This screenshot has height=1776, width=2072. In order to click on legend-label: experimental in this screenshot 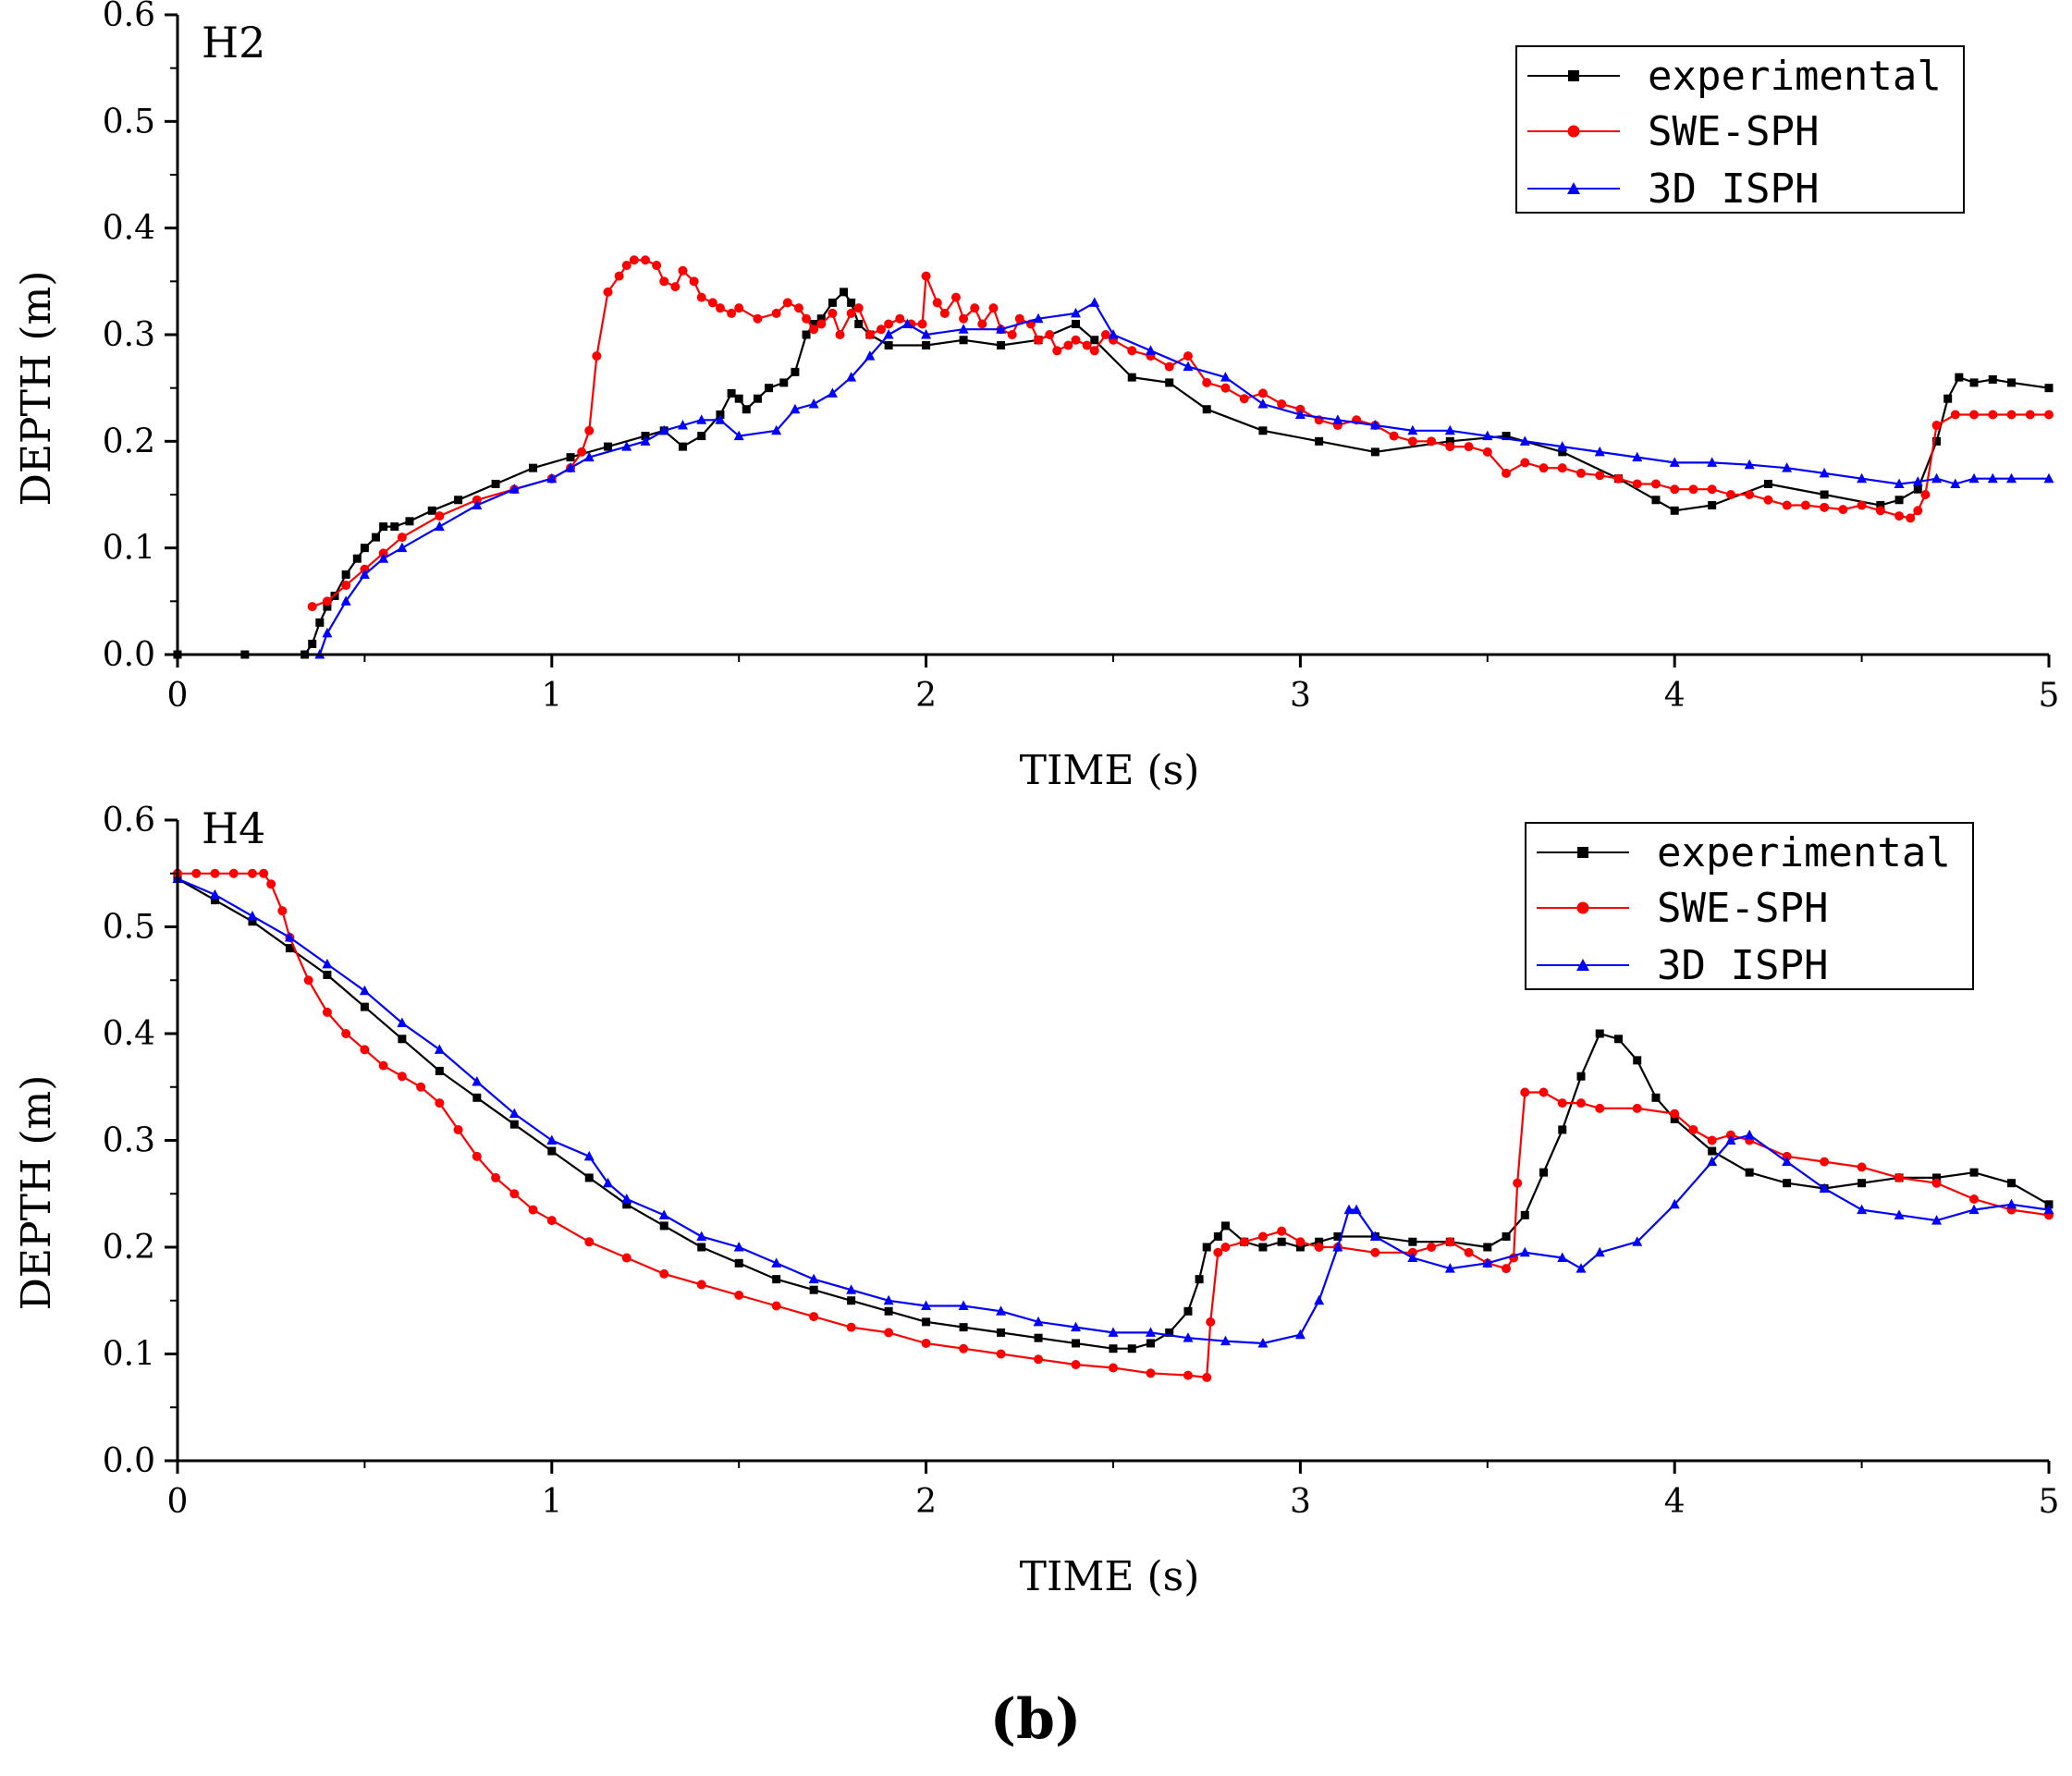, I will do `click(1795, 76)`.